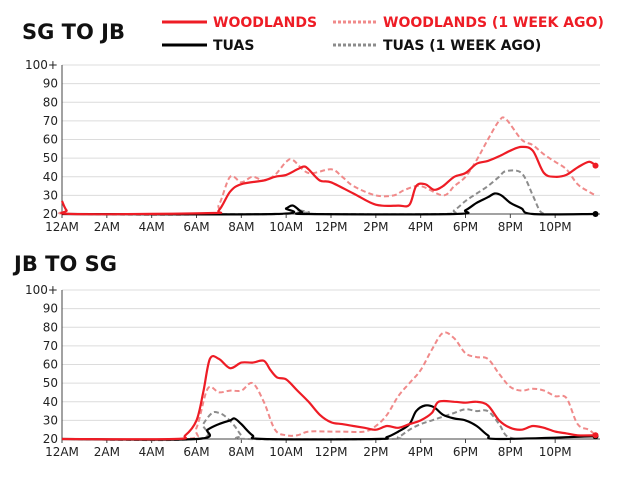  I want to click on legend-label-woodlands: WOODLANDS, so click(265, 23).